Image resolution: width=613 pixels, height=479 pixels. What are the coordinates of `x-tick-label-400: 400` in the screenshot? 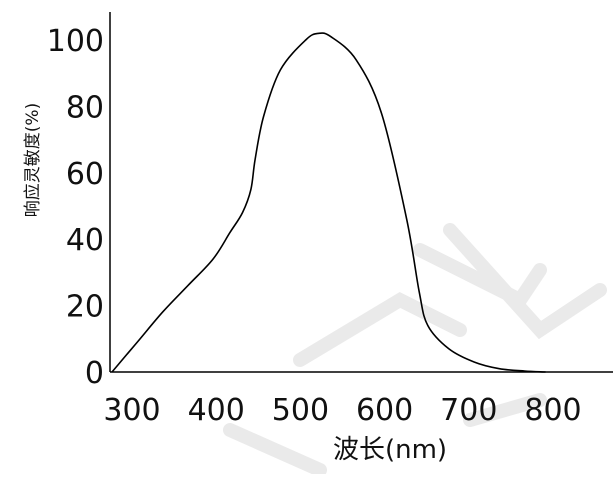 It's located at (216, 410).